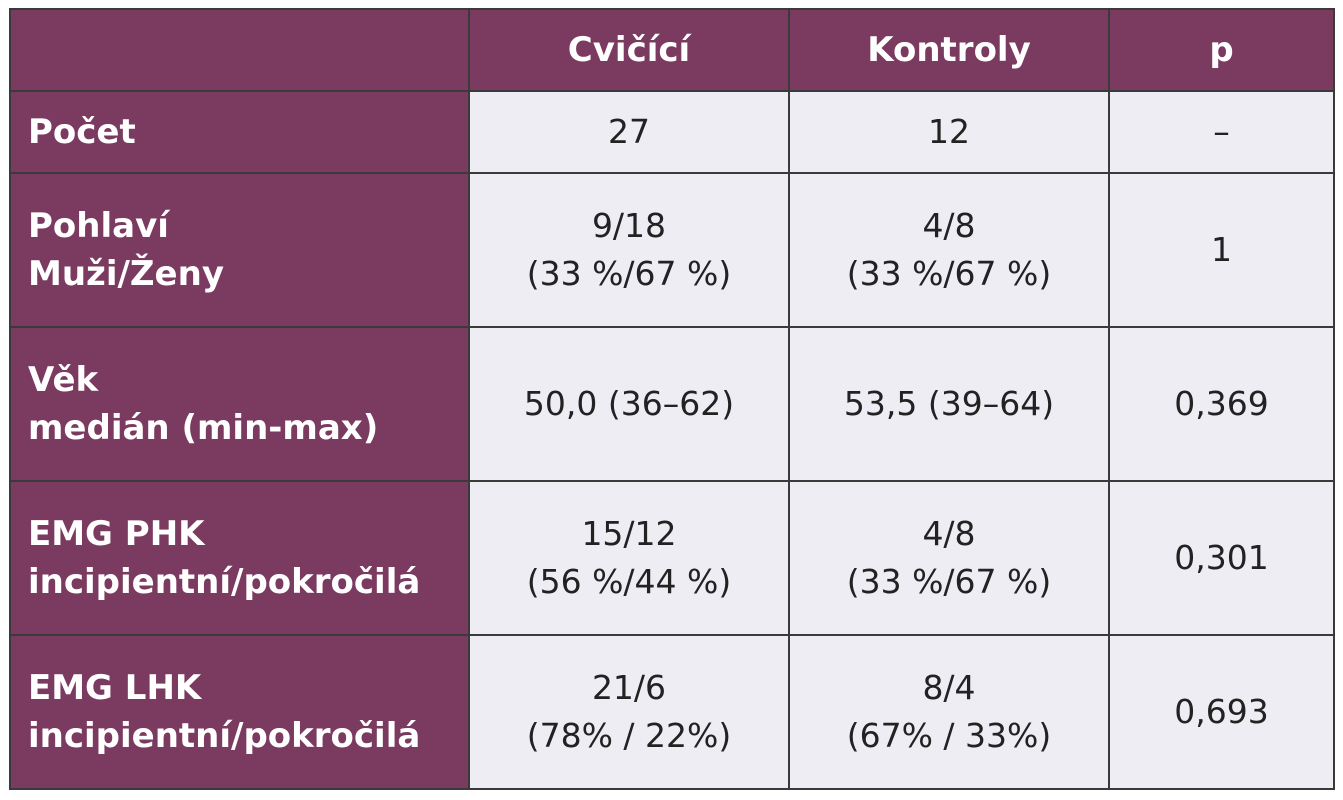 The width and height of the screenshot is (1343, 800). I want to click on cell-value: 53,5 (39–64), so click(949, 403).